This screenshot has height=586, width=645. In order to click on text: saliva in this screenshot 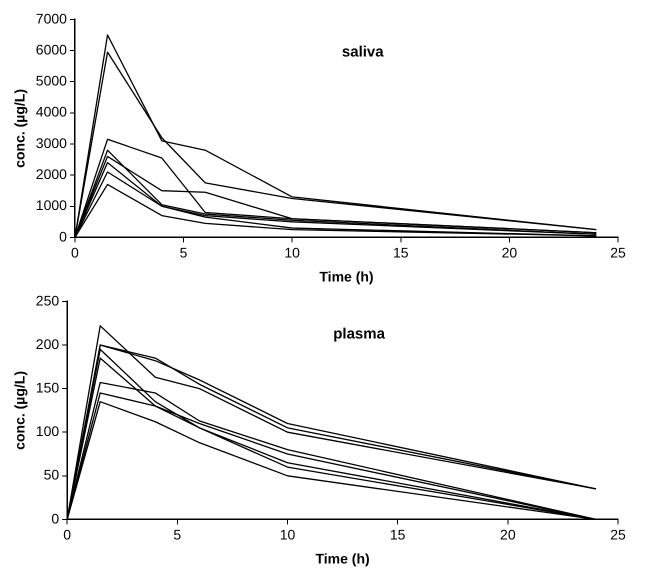, I will do `click(363, 51)`.